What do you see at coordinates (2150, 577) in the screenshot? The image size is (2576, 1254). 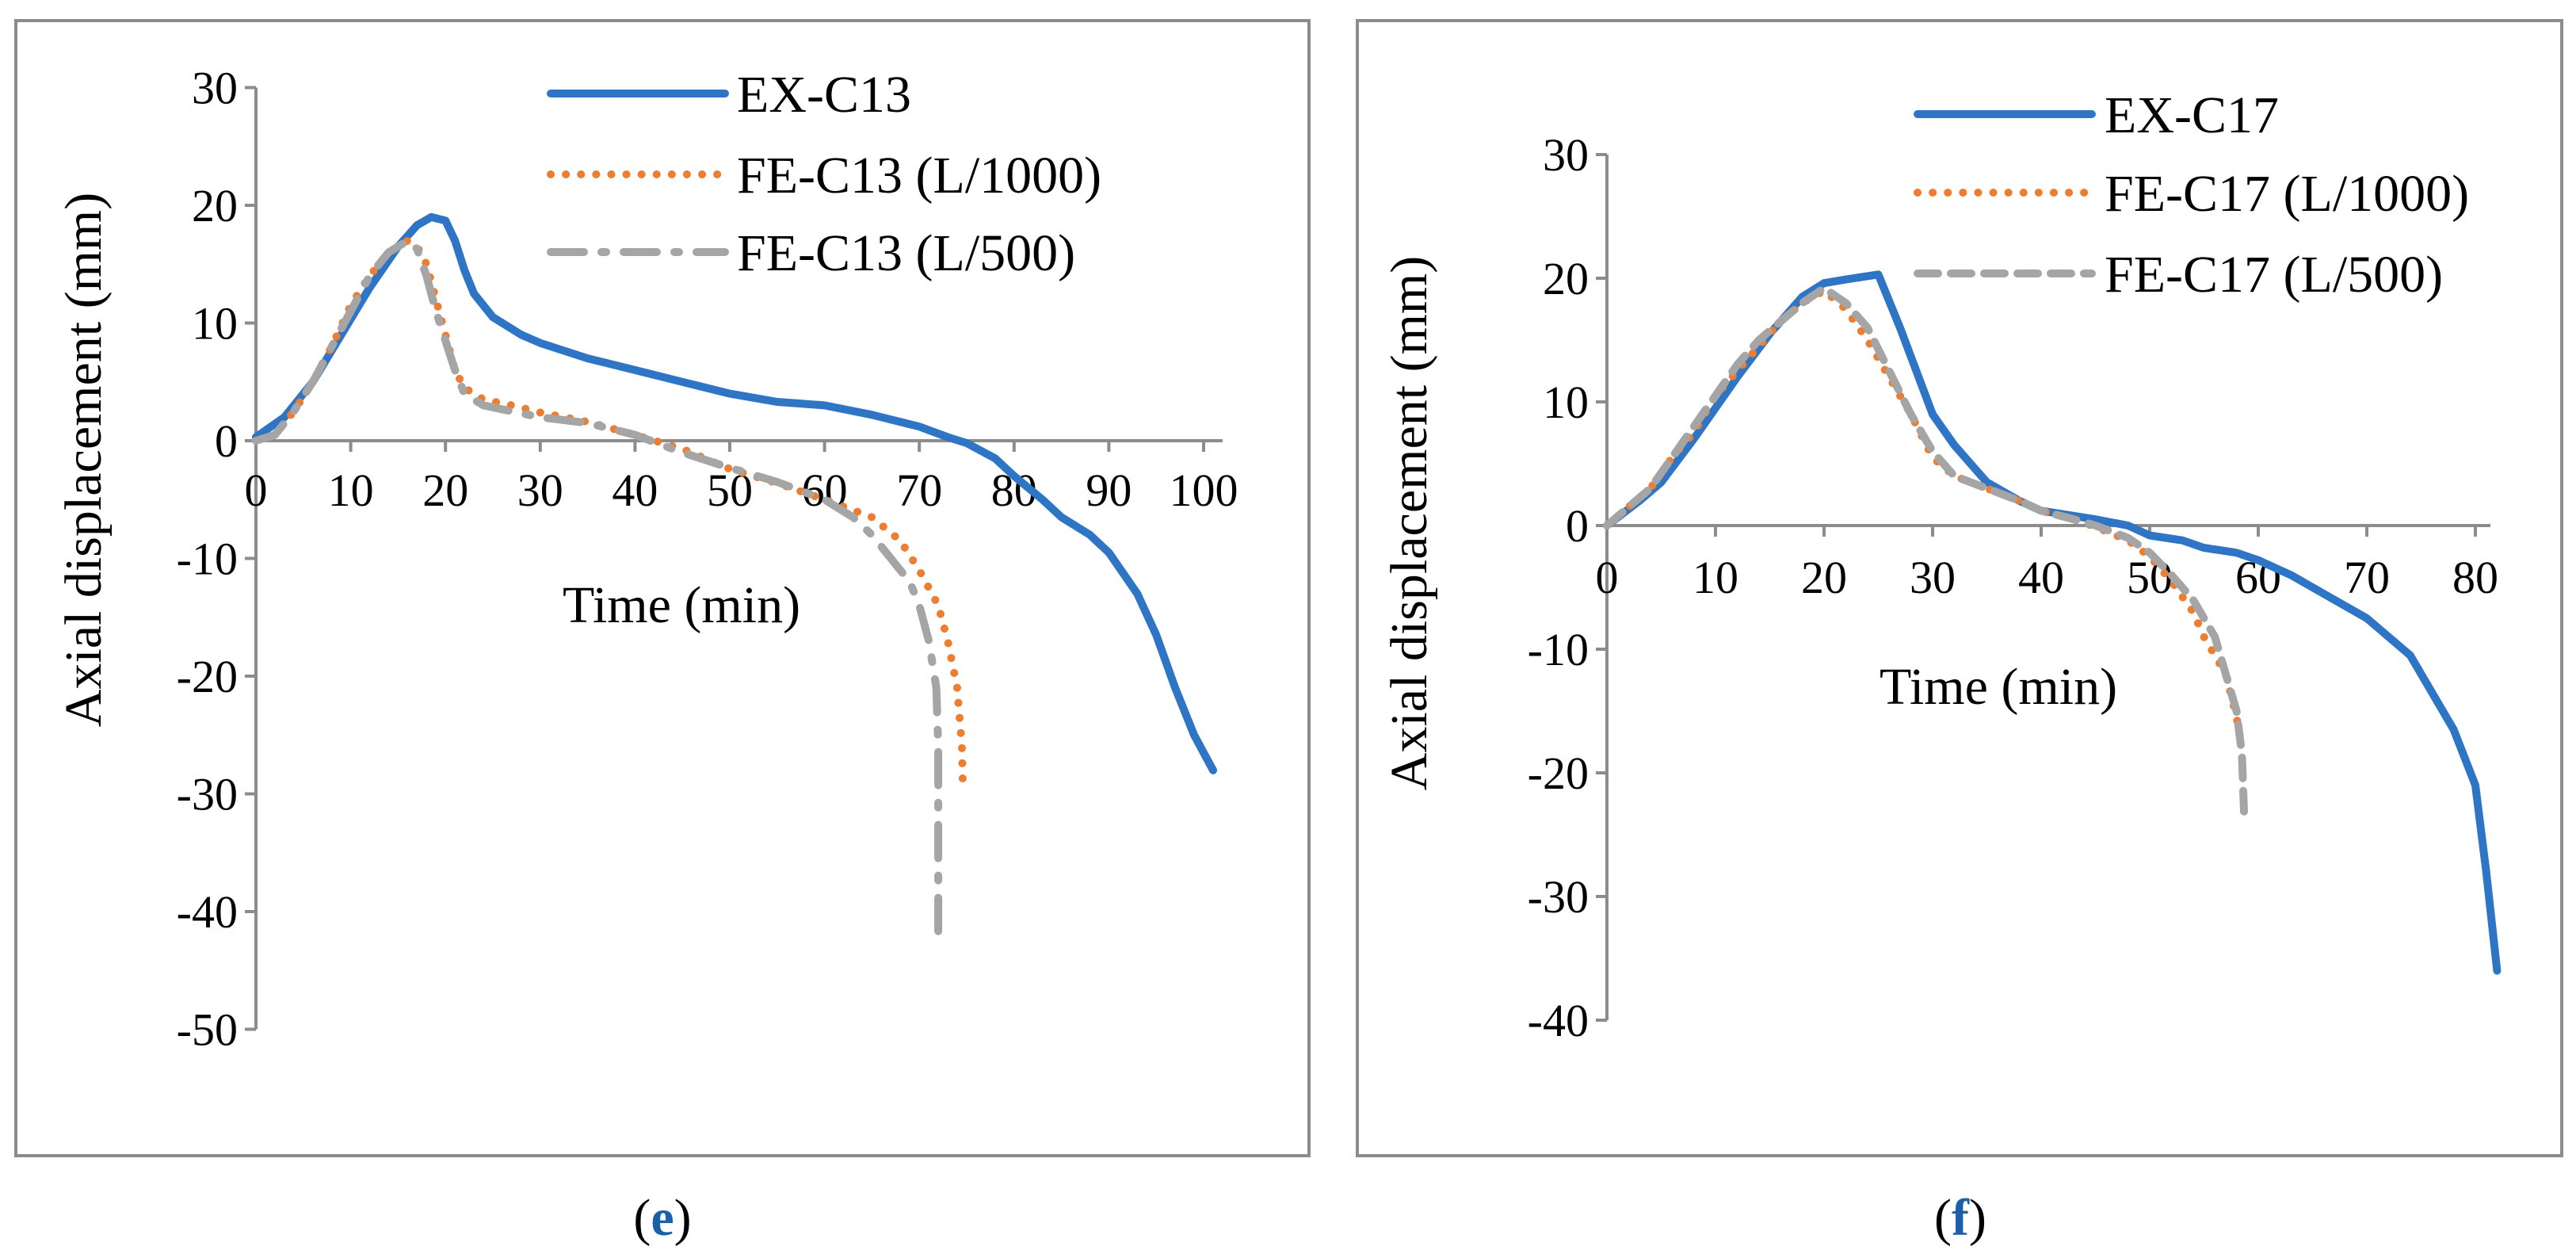 I see `panel-f-x-tick-label: 50` at bounding box center [2150, 577].